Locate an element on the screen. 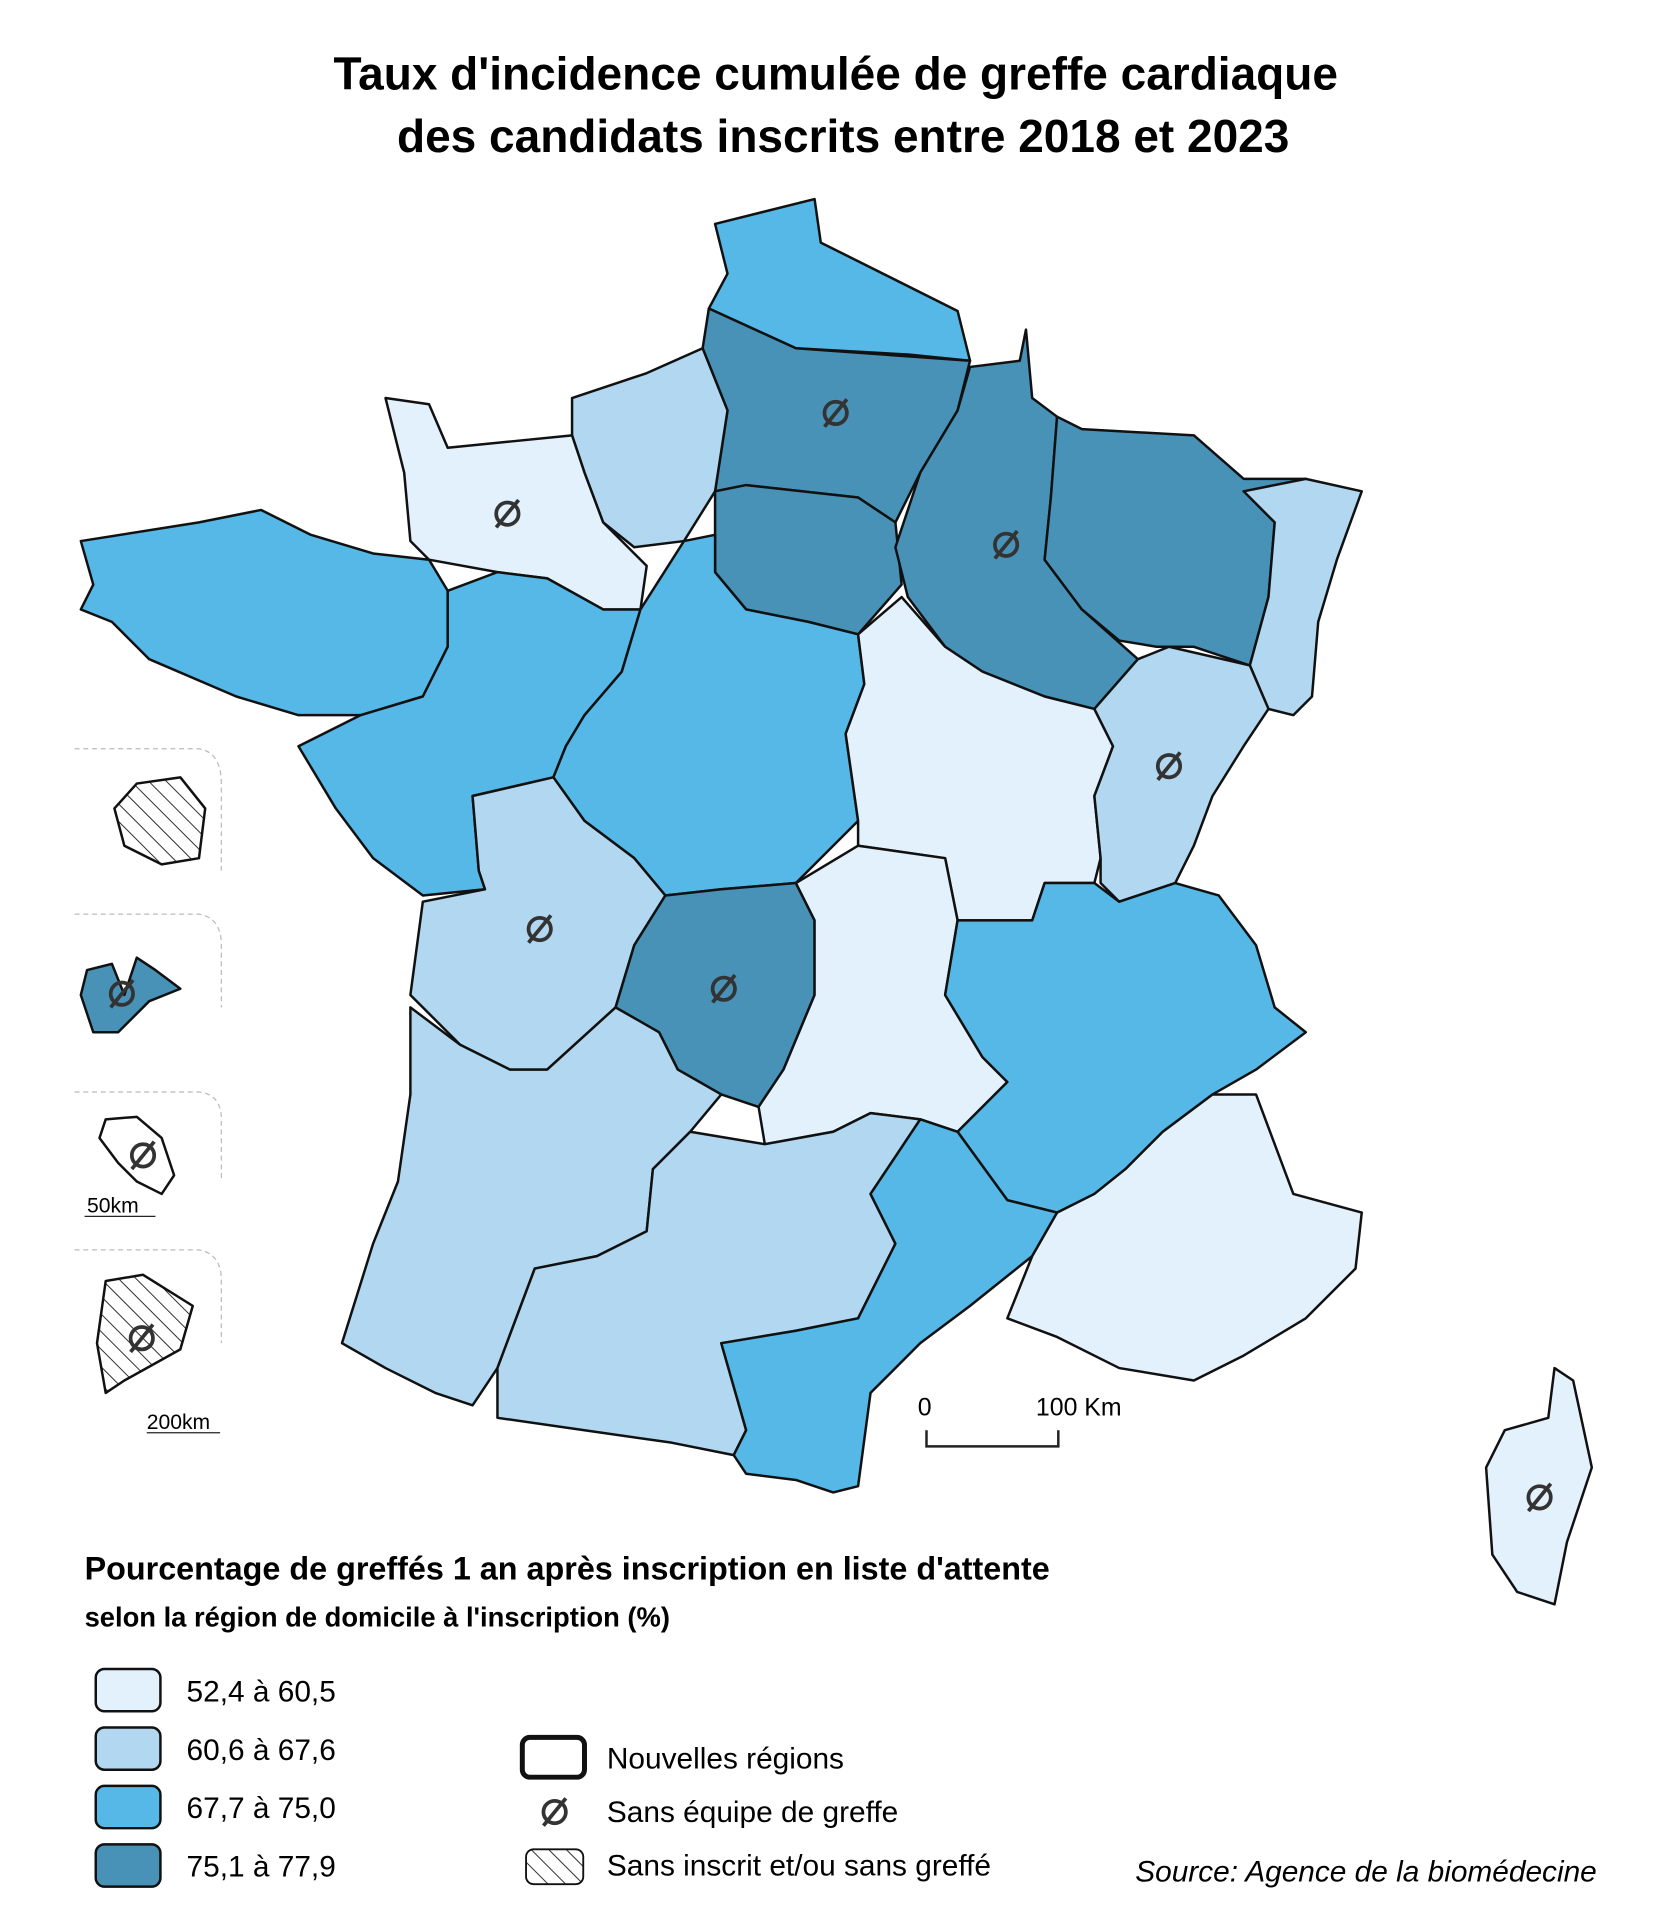 This screenshot has width=1654, height=1929. legend-label: 67,7 à 75,0 is located at coordinates (261, 1808).